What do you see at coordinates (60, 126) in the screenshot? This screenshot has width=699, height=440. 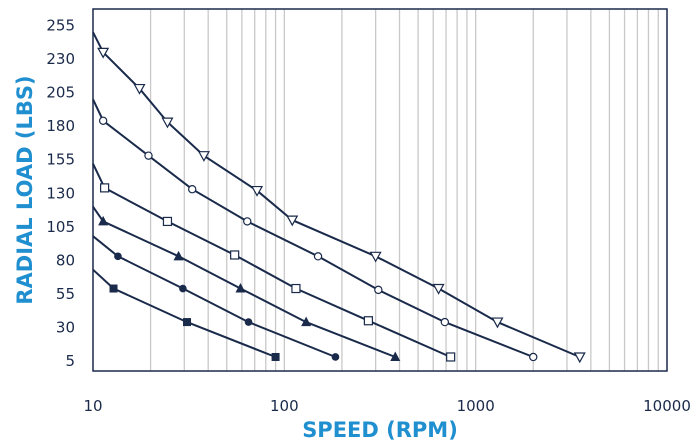 I see `y-tick-label: 180` at bounding box center [60, 126].